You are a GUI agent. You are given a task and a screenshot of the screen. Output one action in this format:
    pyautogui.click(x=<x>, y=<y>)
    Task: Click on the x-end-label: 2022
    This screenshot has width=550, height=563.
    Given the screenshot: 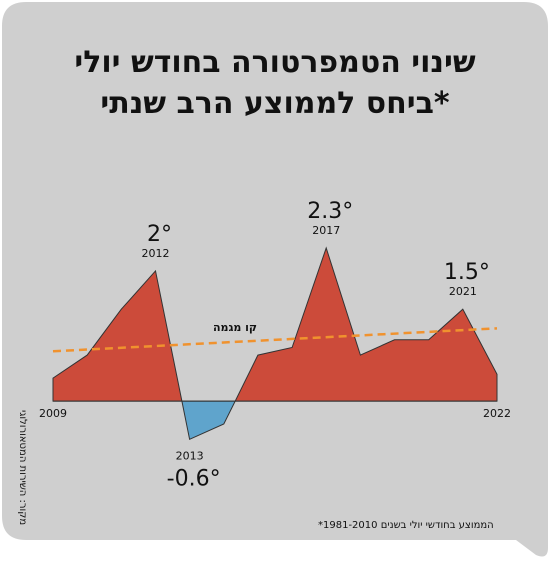 What is the action you would take?
    pyautogui.click(x=497, y=413)
    